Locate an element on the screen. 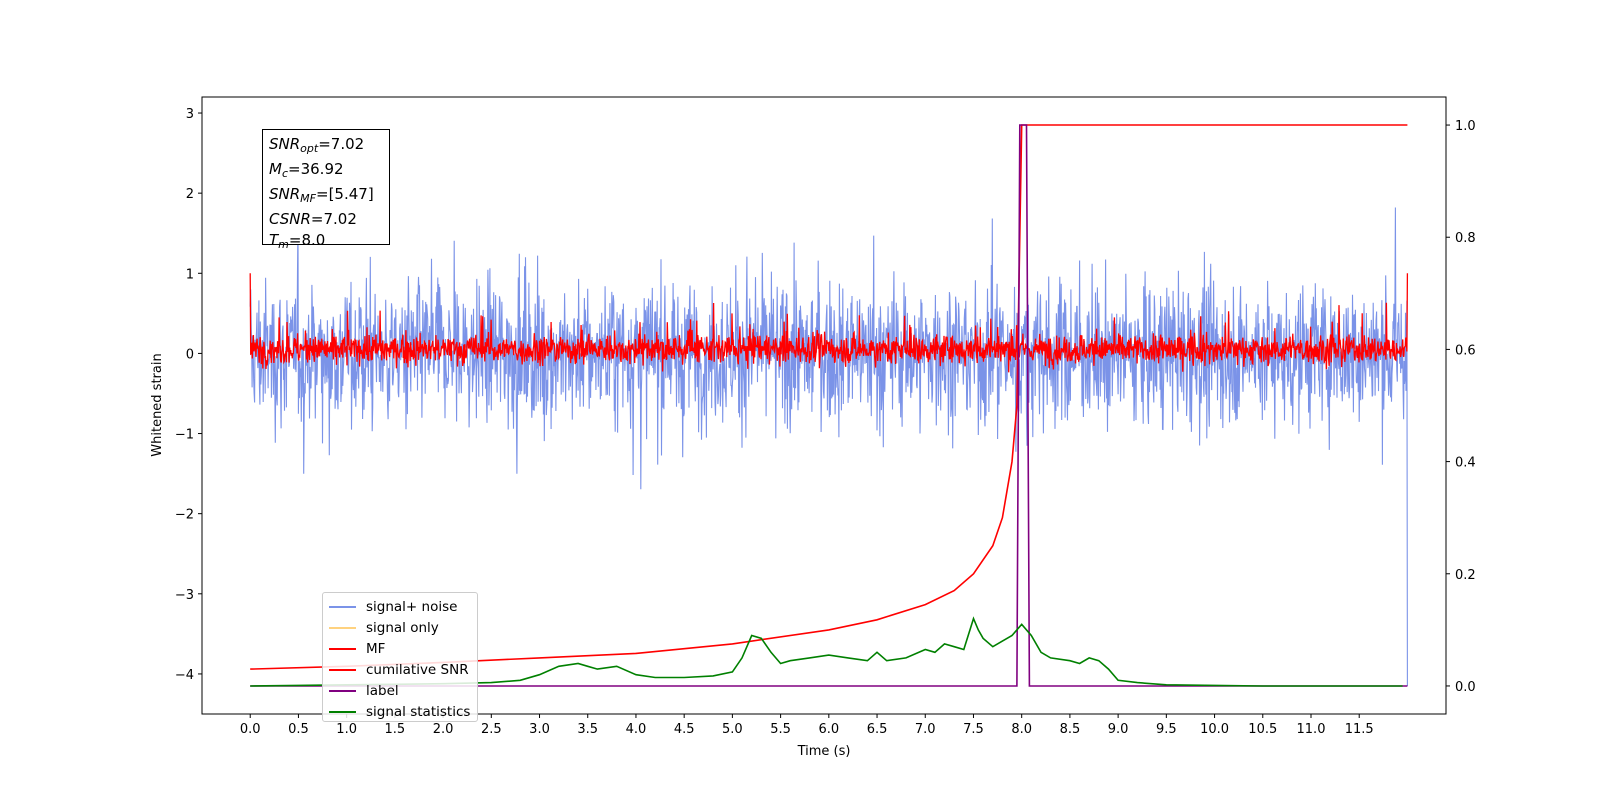 The width and height of the screenshot is (1600, 800). x-tick-label: 6.0 is located at coordinates (828, 729).